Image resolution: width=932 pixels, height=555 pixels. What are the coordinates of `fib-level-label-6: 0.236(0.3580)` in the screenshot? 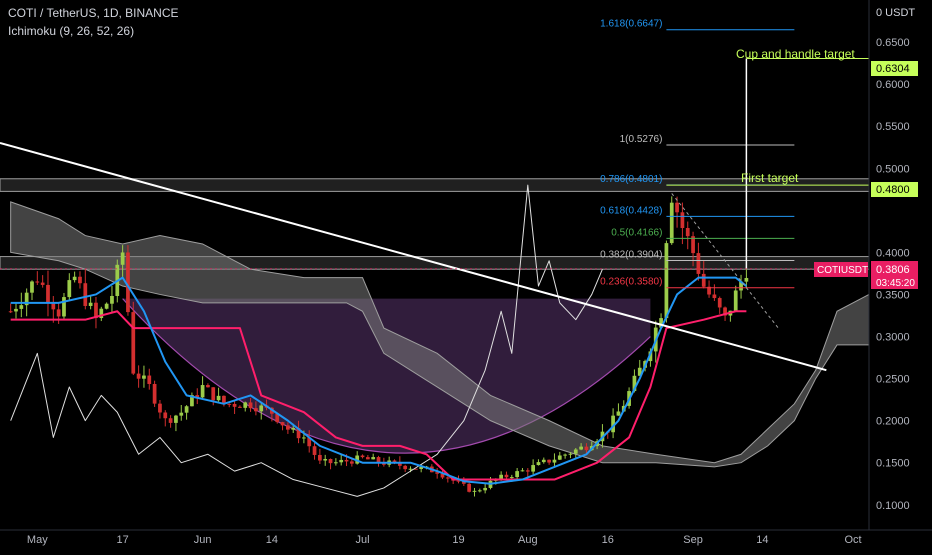 It's located at (631, 282).